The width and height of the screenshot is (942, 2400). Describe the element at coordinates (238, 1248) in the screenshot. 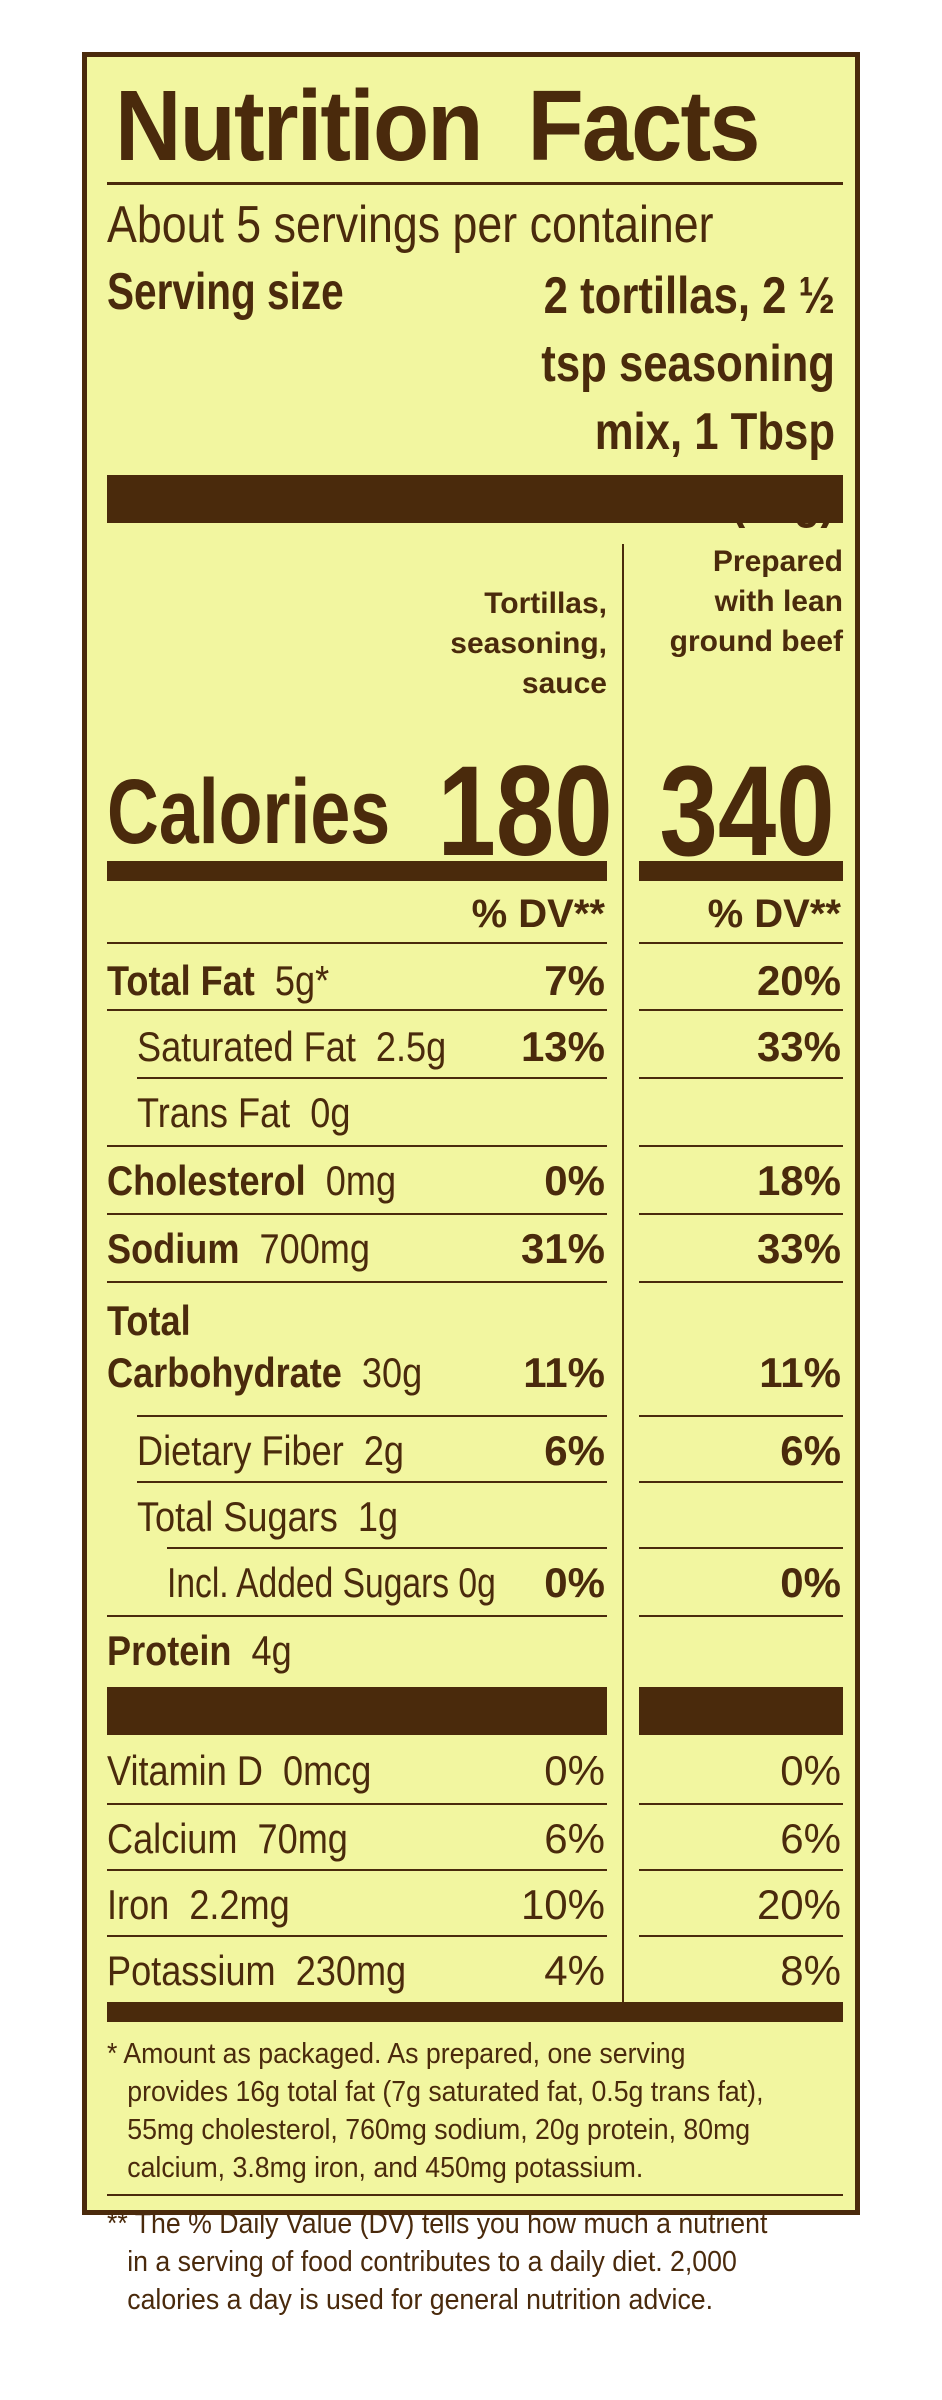

I see `nutrient-sodium: Sodium 700mg` at that location.